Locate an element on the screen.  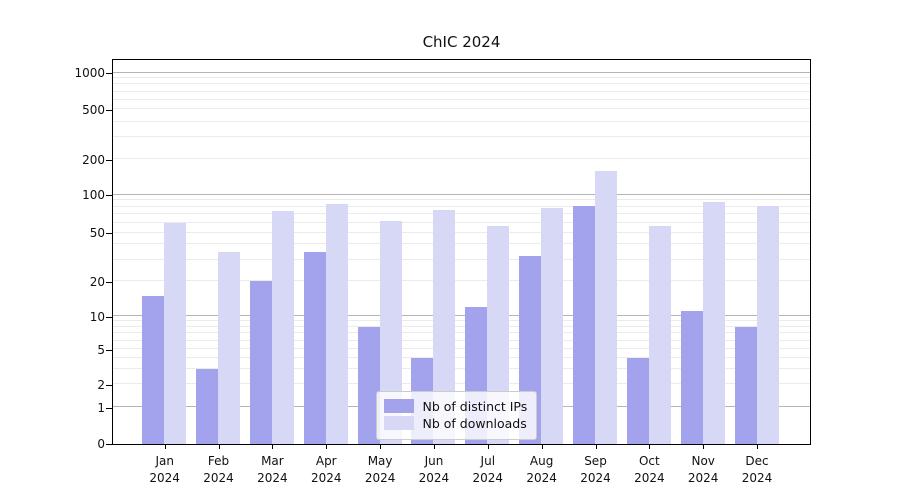
legend-label: Nb of distinct IPs is located at coordinates (475, 406).